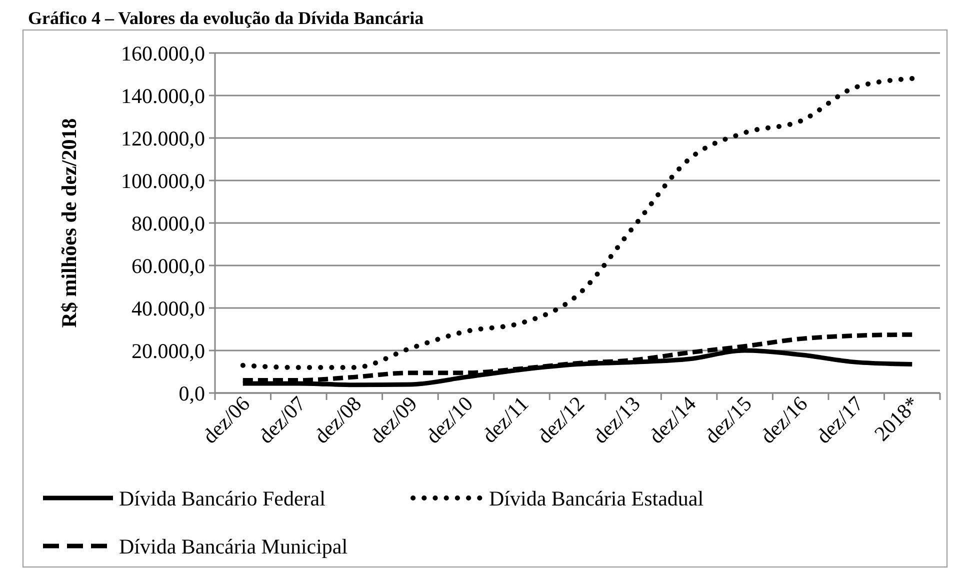  Describe the element at coordinates (596, 498) in the screenshot. I see `legend-label: Dívida Bancária Estadual` at that location.